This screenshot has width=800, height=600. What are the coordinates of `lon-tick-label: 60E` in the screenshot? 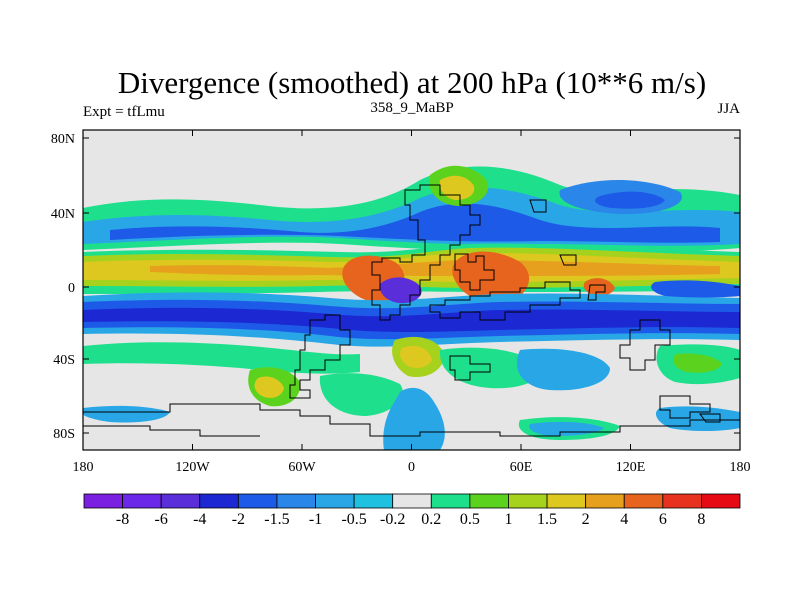 It's located at (521, 467).